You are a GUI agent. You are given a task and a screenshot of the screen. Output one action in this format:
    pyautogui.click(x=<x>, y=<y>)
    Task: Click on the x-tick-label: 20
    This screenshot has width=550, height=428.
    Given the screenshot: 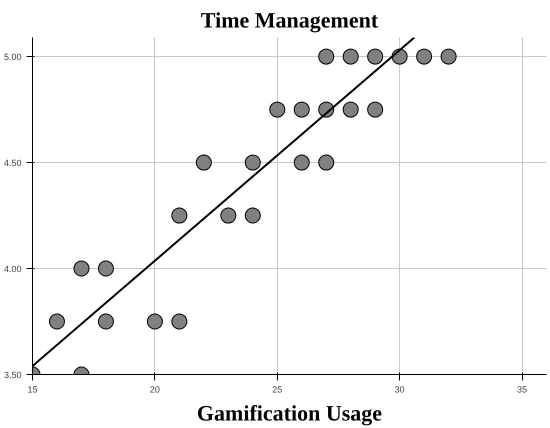 What is the action you would take?
    pyautogui.click(x=155, y=389)
    